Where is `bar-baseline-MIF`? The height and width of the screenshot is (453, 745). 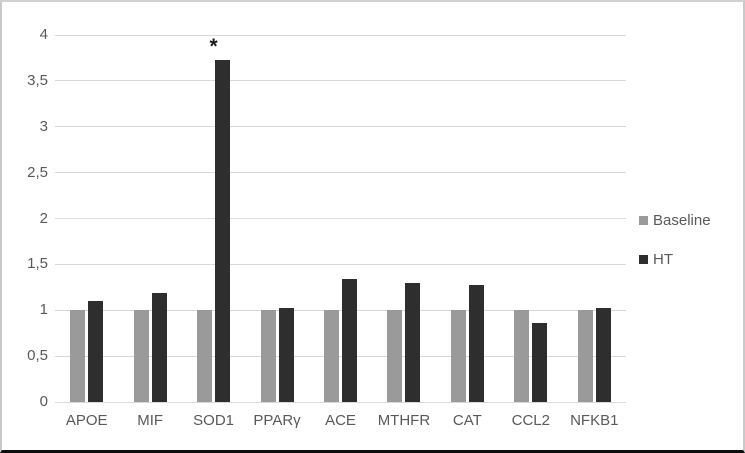
bar-baseline-MIF is located at coordinates (141, 356).